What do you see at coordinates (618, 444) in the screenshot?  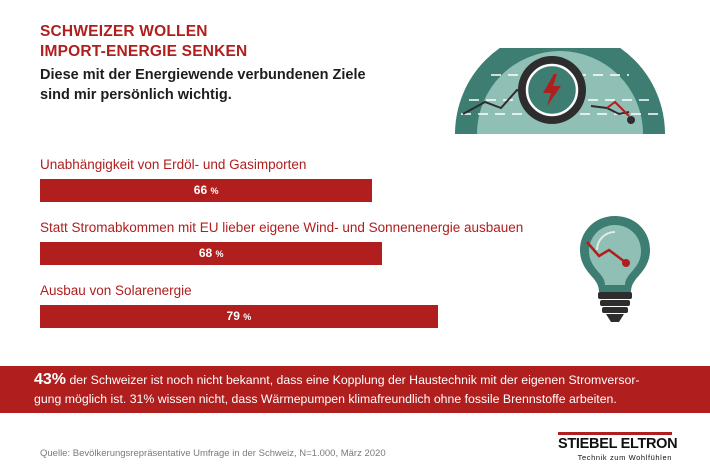 I see `brand-name: STIEBEL ELTRON` at bounding box center [618, 444].